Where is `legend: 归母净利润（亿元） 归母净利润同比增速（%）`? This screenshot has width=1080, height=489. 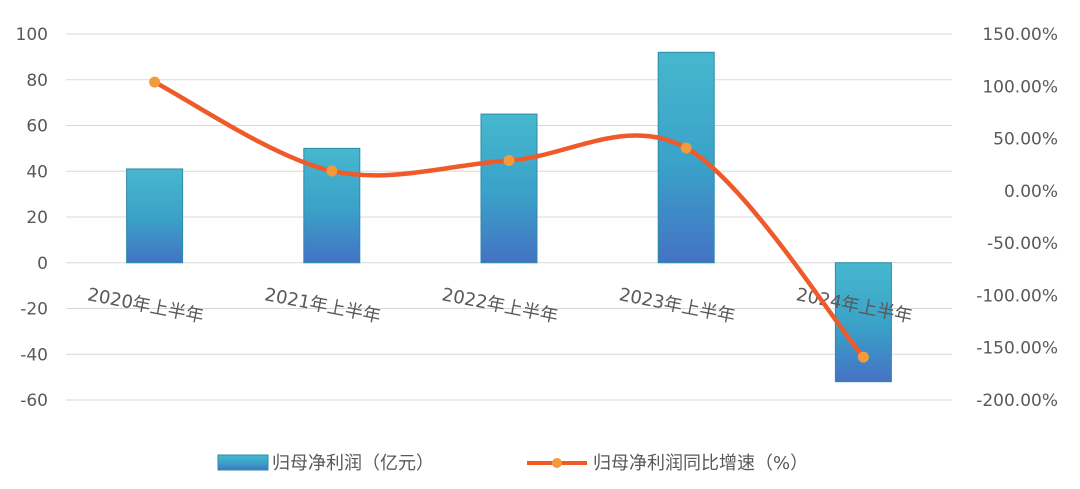 legend: 归母净利润（亿元） 归母净利润同比增速（%） is located at coordinates (512, 463).